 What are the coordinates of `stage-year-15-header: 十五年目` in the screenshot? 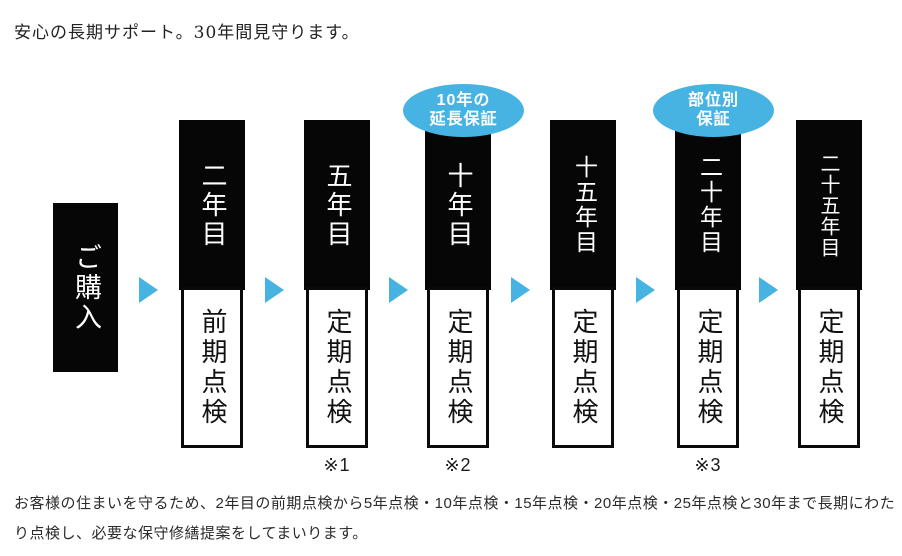 It's located at (583, 205).